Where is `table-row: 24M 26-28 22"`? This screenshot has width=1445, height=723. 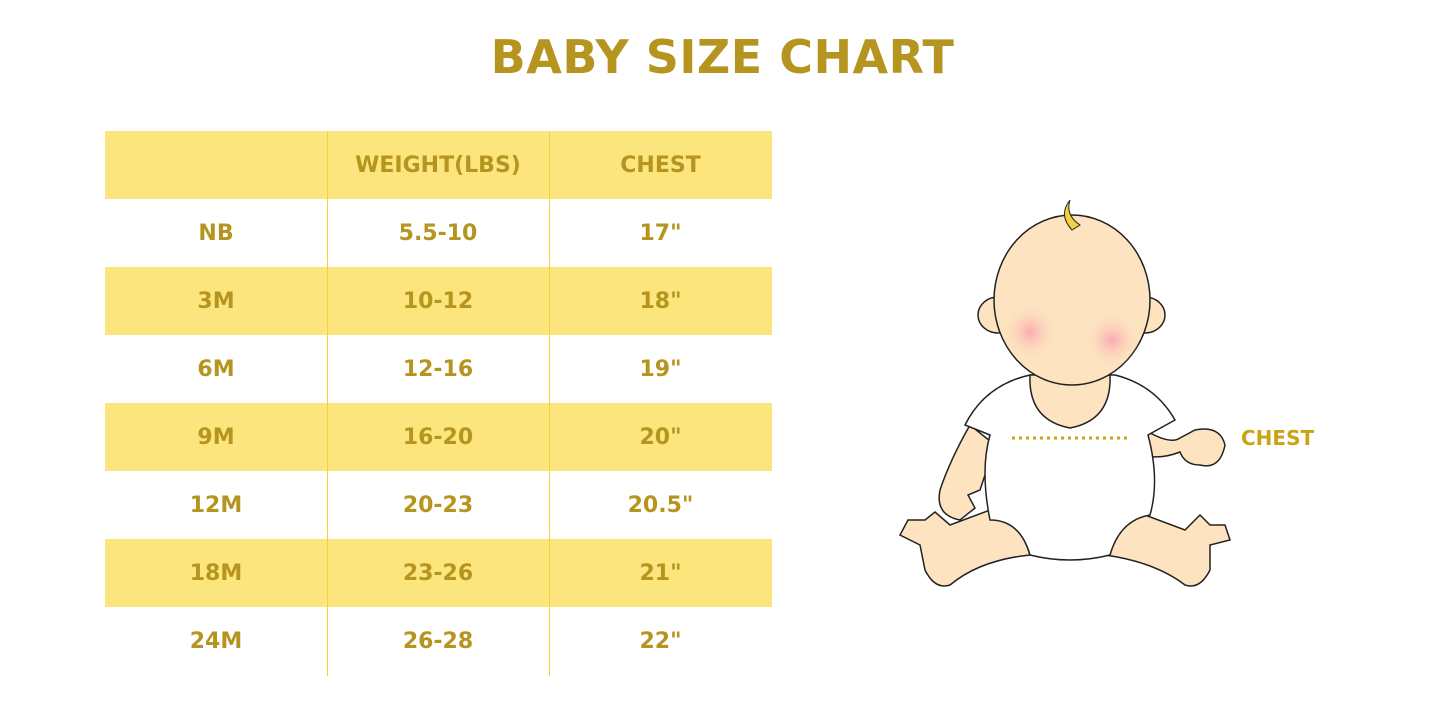 table-row: 24M 26-28 22" is located at coordinates (438, 641).